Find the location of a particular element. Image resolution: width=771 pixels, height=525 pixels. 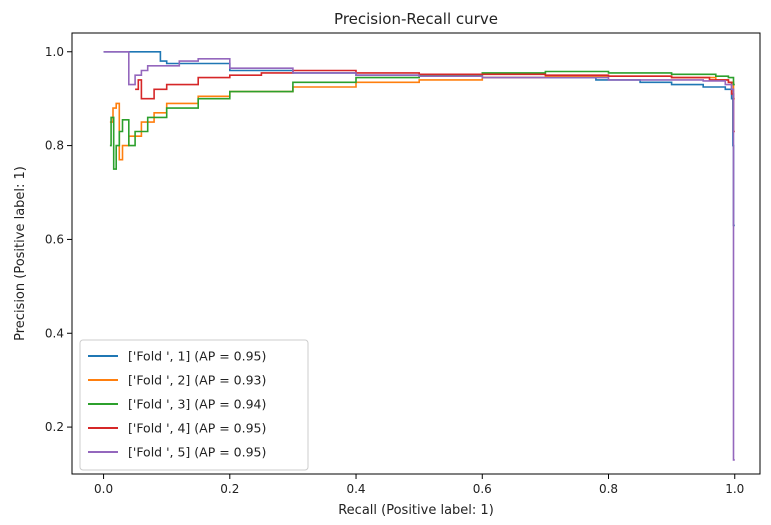

x-tick-1: 0.2 is located at coordinates (229, 485).